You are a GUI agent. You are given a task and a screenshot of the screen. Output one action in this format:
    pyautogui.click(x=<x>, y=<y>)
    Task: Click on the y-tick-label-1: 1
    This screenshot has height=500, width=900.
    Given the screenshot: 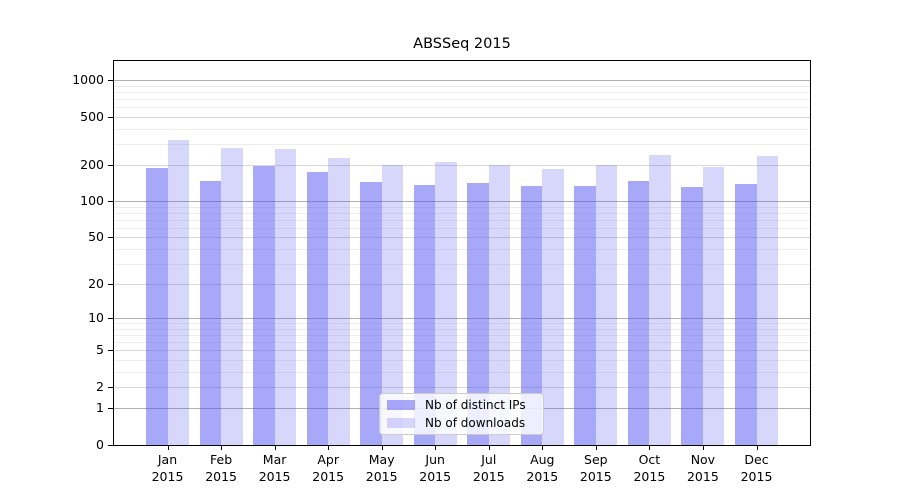 What is the action you would take?
    pyautogui.click(x=100, y=408)
    